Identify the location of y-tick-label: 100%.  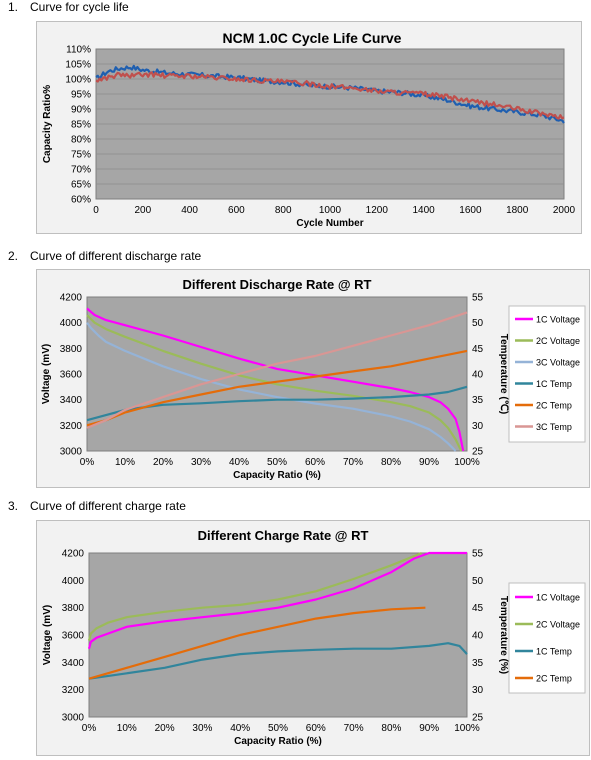
(78, 80).